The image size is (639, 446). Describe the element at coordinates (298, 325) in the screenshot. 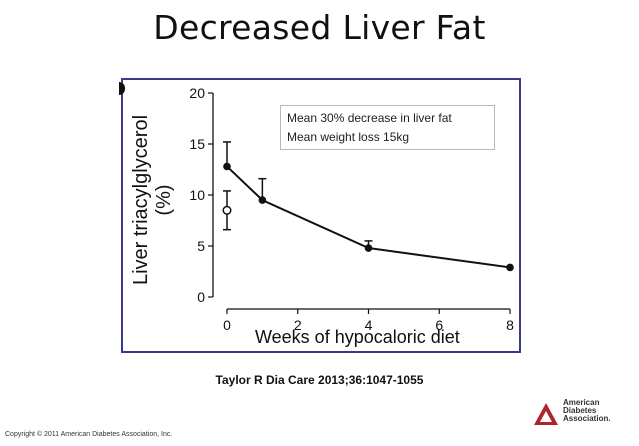

I see `x-tick-label: 2` at that location.